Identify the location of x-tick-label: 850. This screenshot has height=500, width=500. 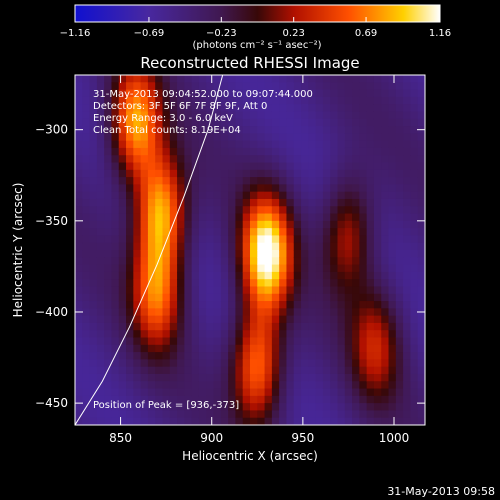
(120, 438).